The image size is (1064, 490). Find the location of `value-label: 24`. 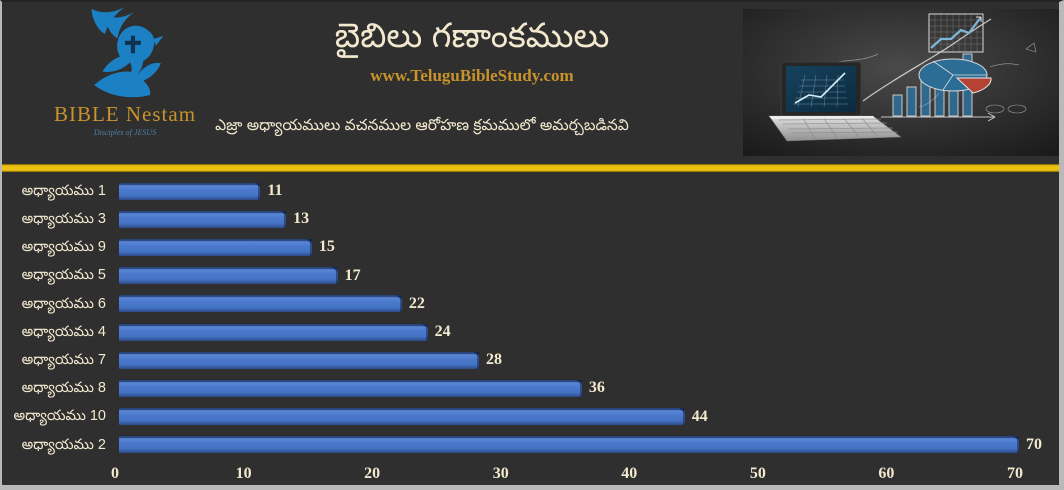

value-label: 24 is located at coordinates (442, 332).